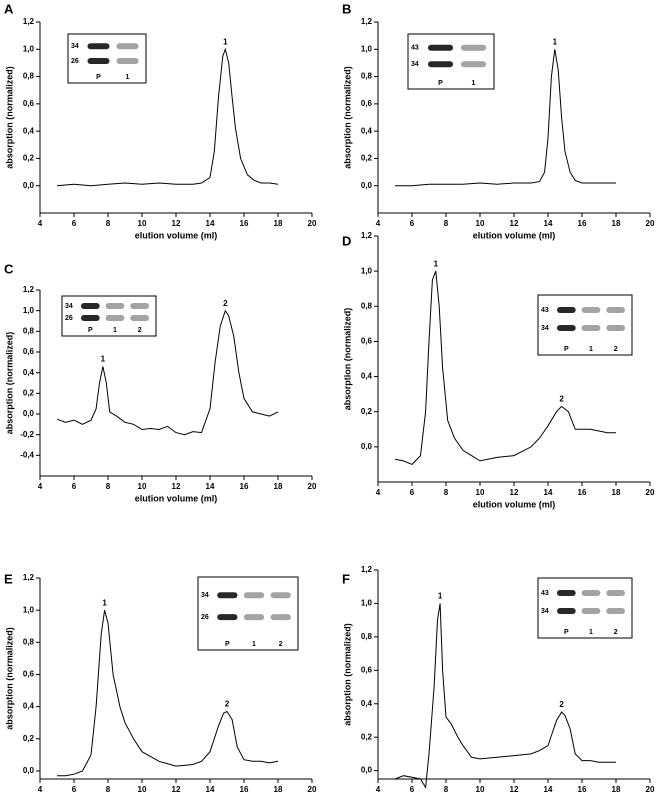  I want to click on panel-letter: C, so click(9, 268).